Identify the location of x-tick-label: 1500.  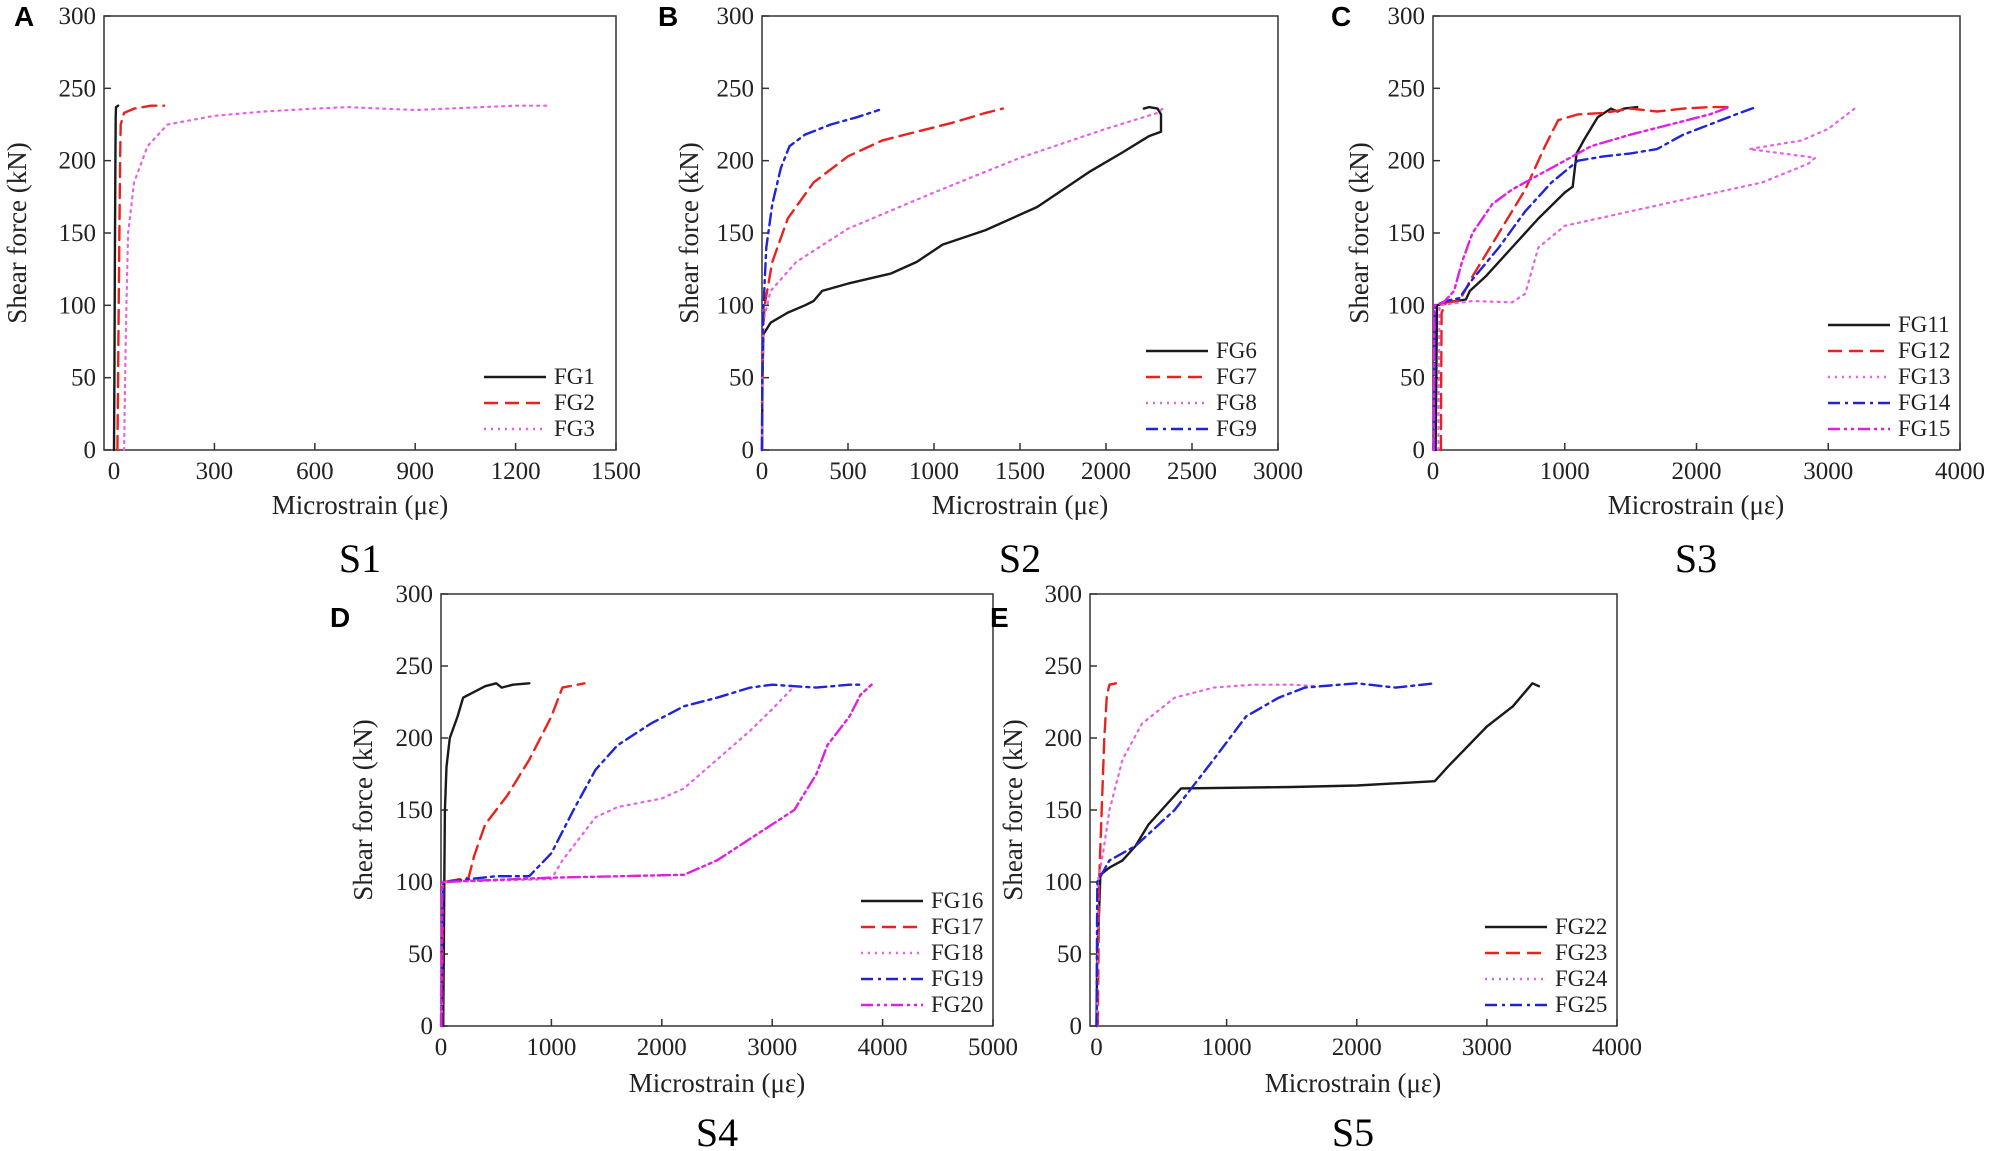
(1020, 471).